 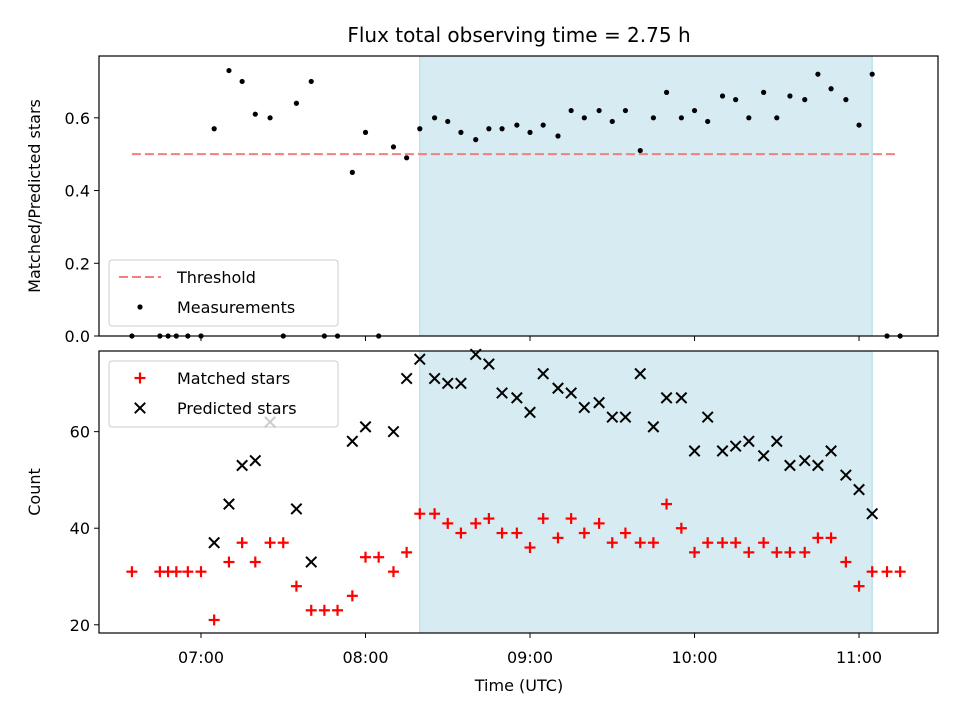 I want to click on y-tick-label: 0.2, so click(x=77, y=263).